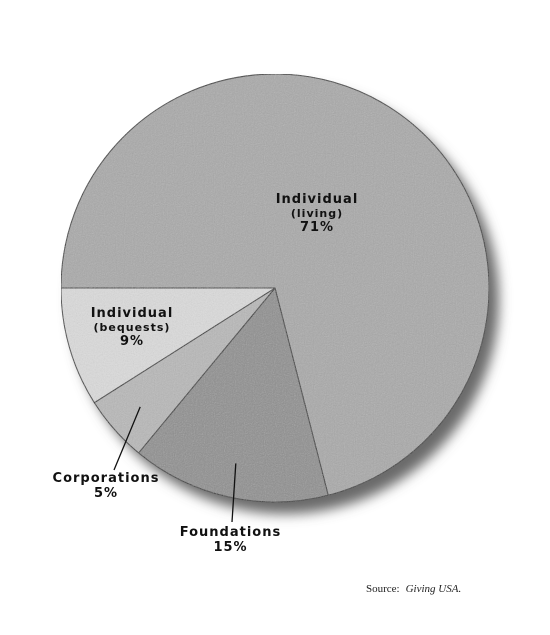  I want to click on source-name: Giving USA., so click(433, 589).